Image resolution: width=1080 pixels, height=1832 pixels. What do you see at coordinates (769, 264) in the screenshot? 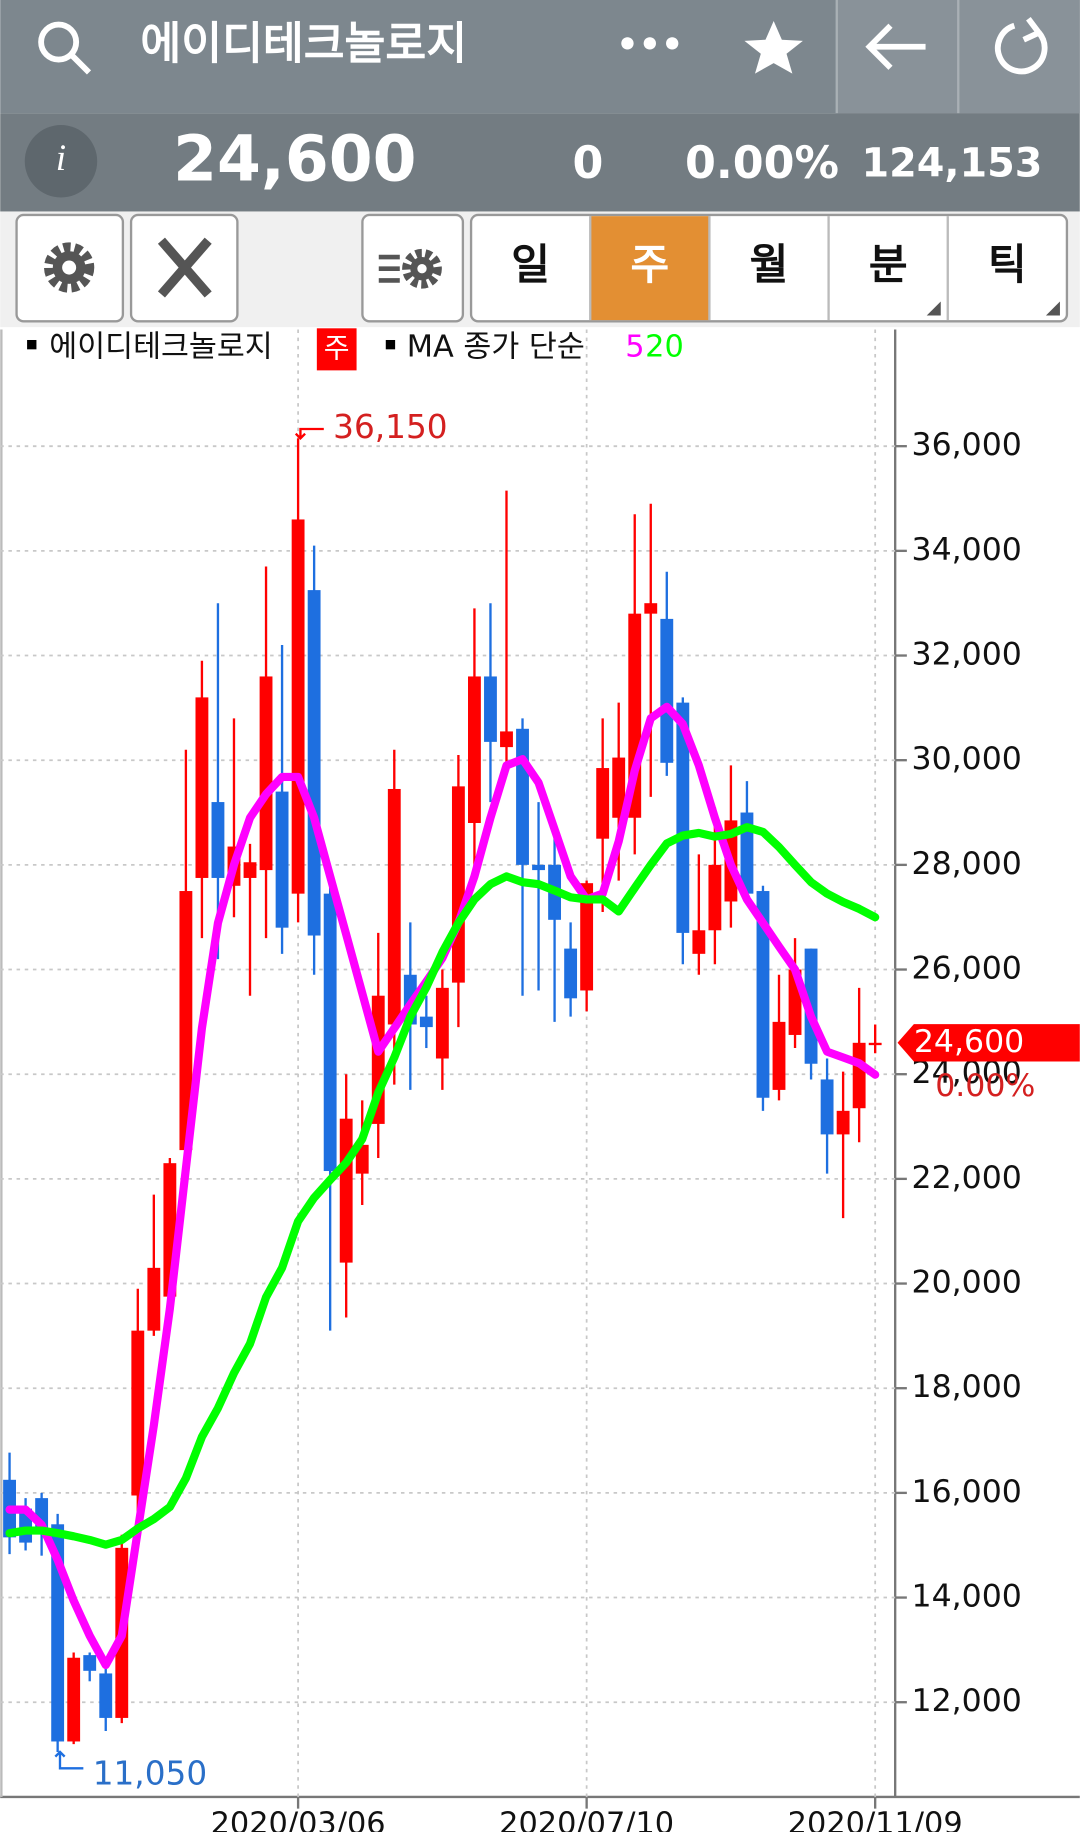
I see `tab: 월` at bounding box center [769, 264].